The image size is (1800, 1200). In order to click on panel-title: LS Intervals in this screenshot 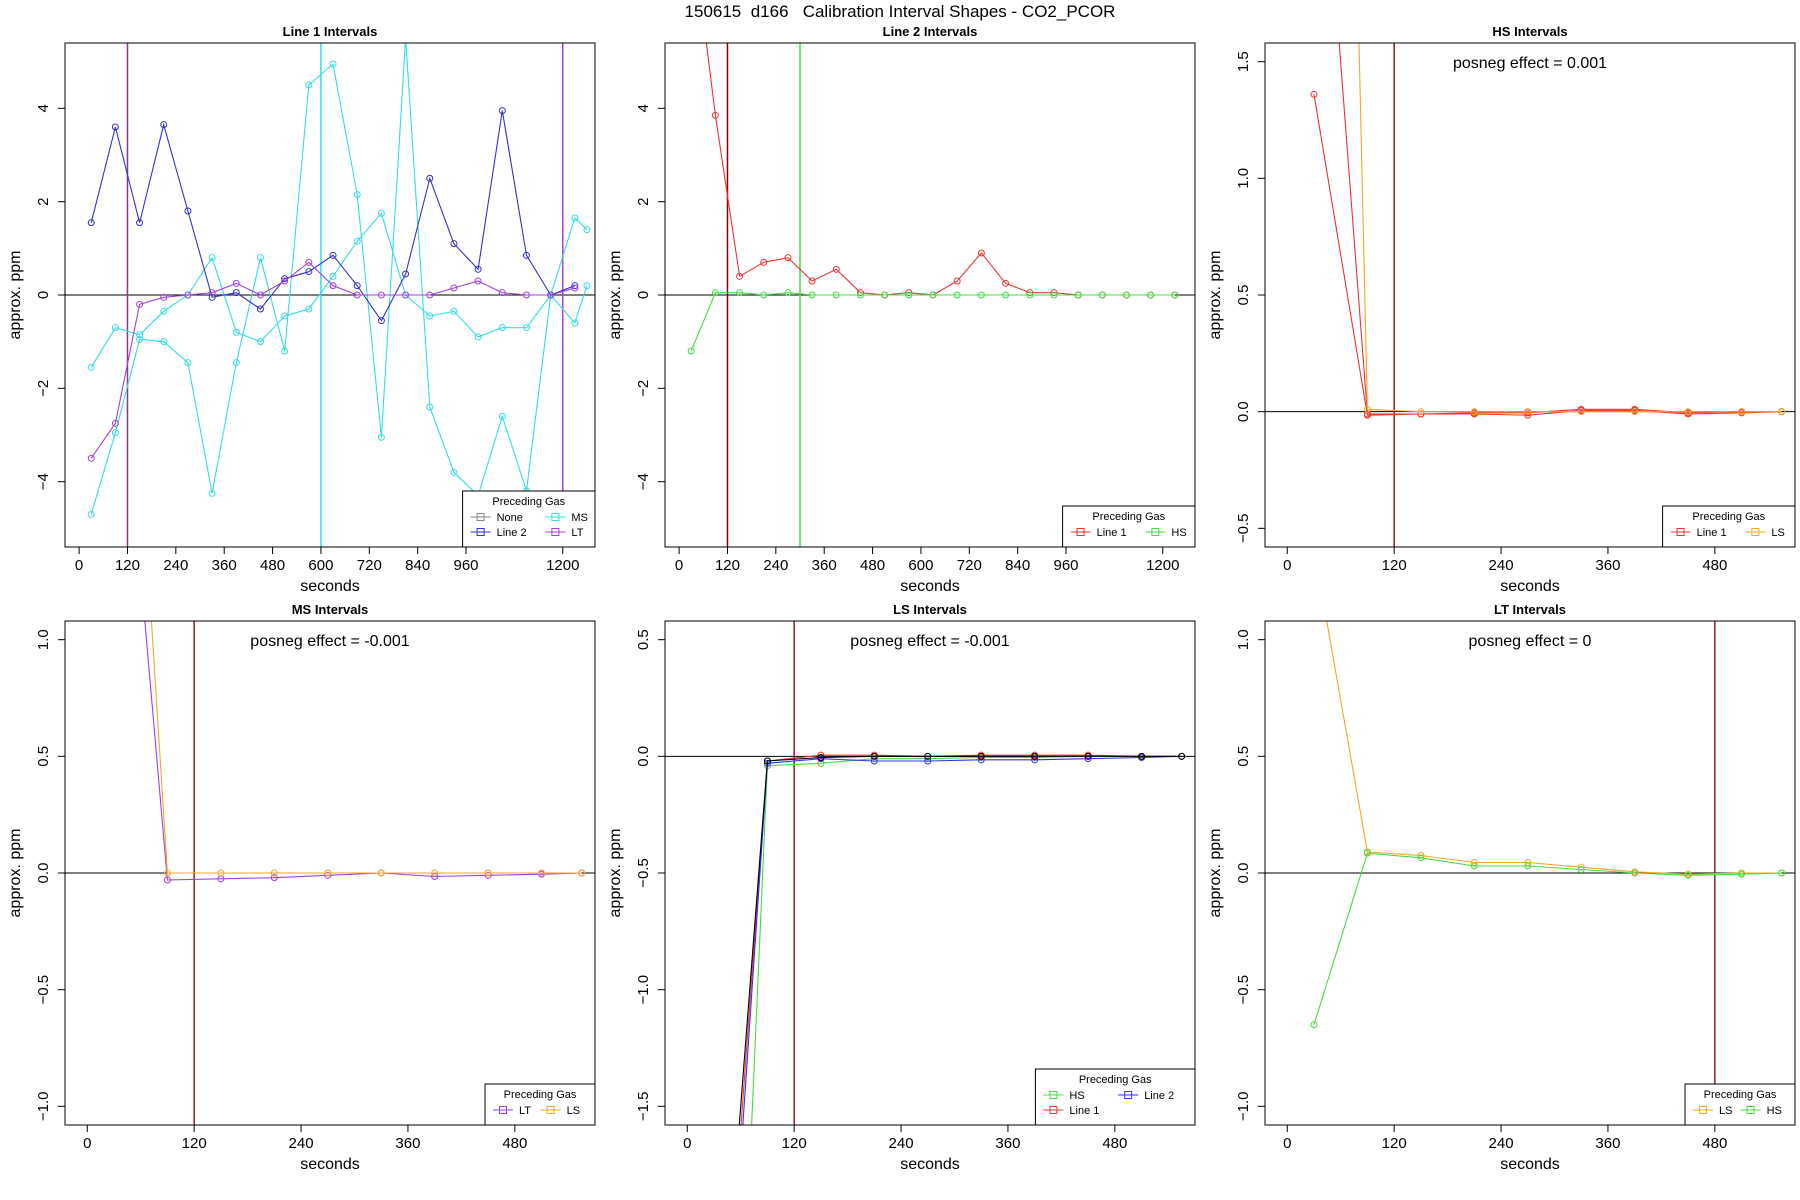, I will do `click(930, 609)`.